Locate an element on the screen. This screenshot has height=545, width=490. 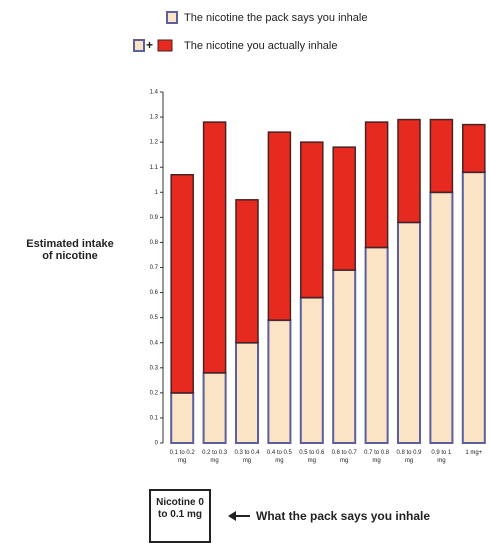
annotation-box is located at coordinates (180, 516).